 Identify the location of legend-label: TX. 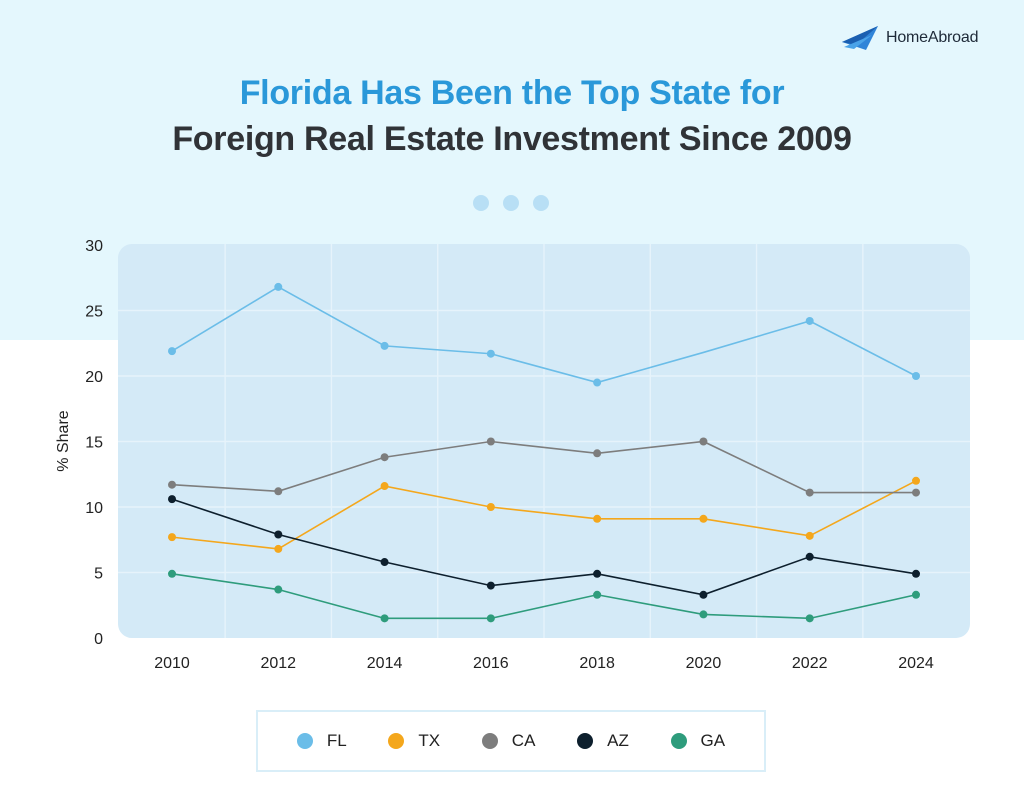
(429, 740).